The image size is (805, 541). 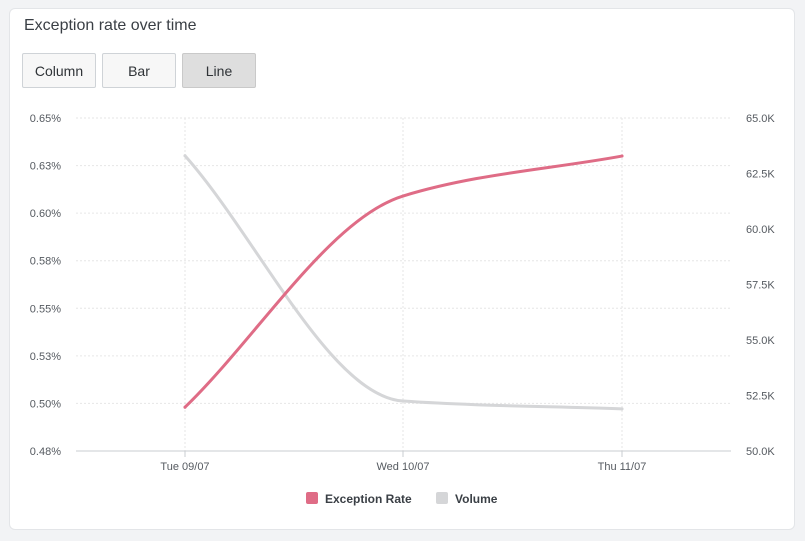 I want to click on x-axis: Tue 09/07 Wed 10/07 Thu 11/07, so click(x=403, y=461).